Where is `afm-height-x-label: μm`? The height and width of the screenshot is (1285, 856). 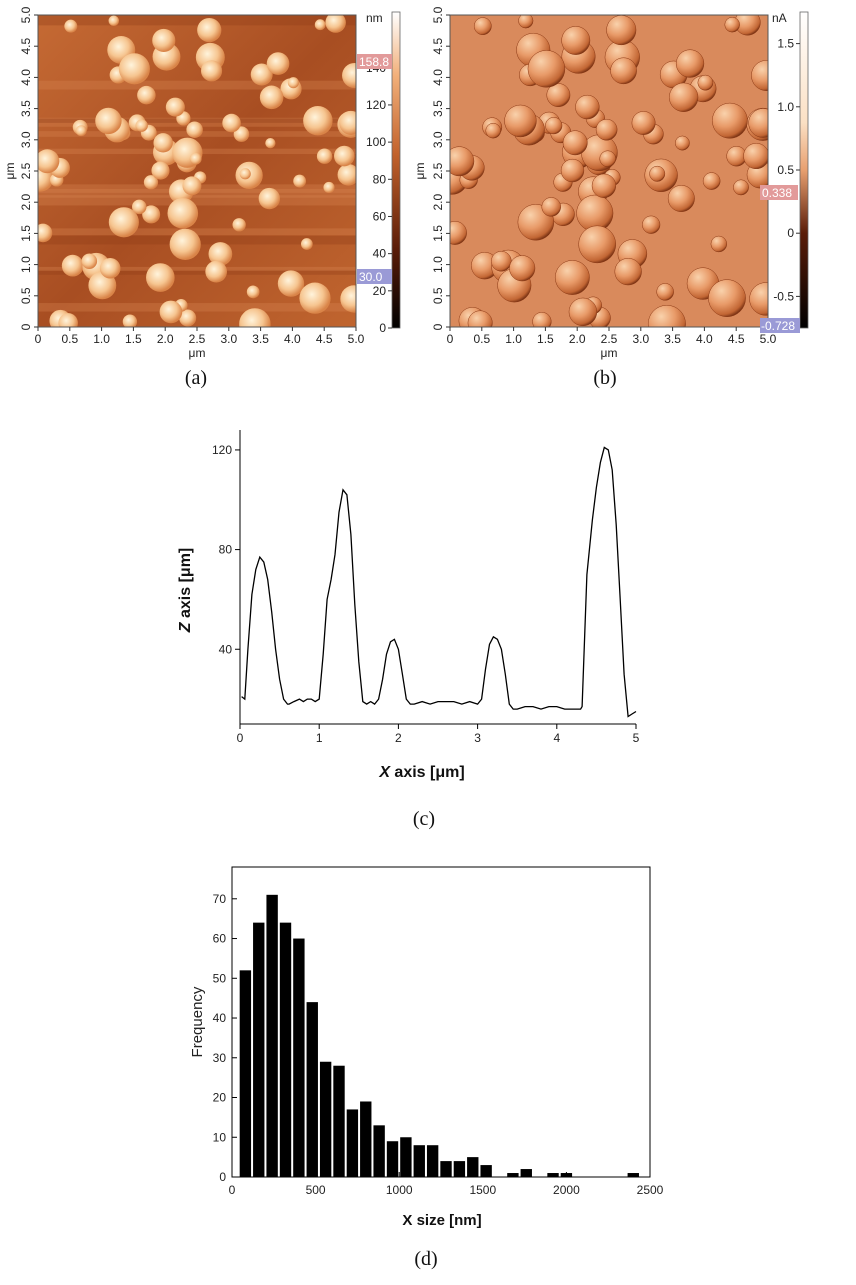 afm-height-x-label: μm is located at coordinates (197, 353).